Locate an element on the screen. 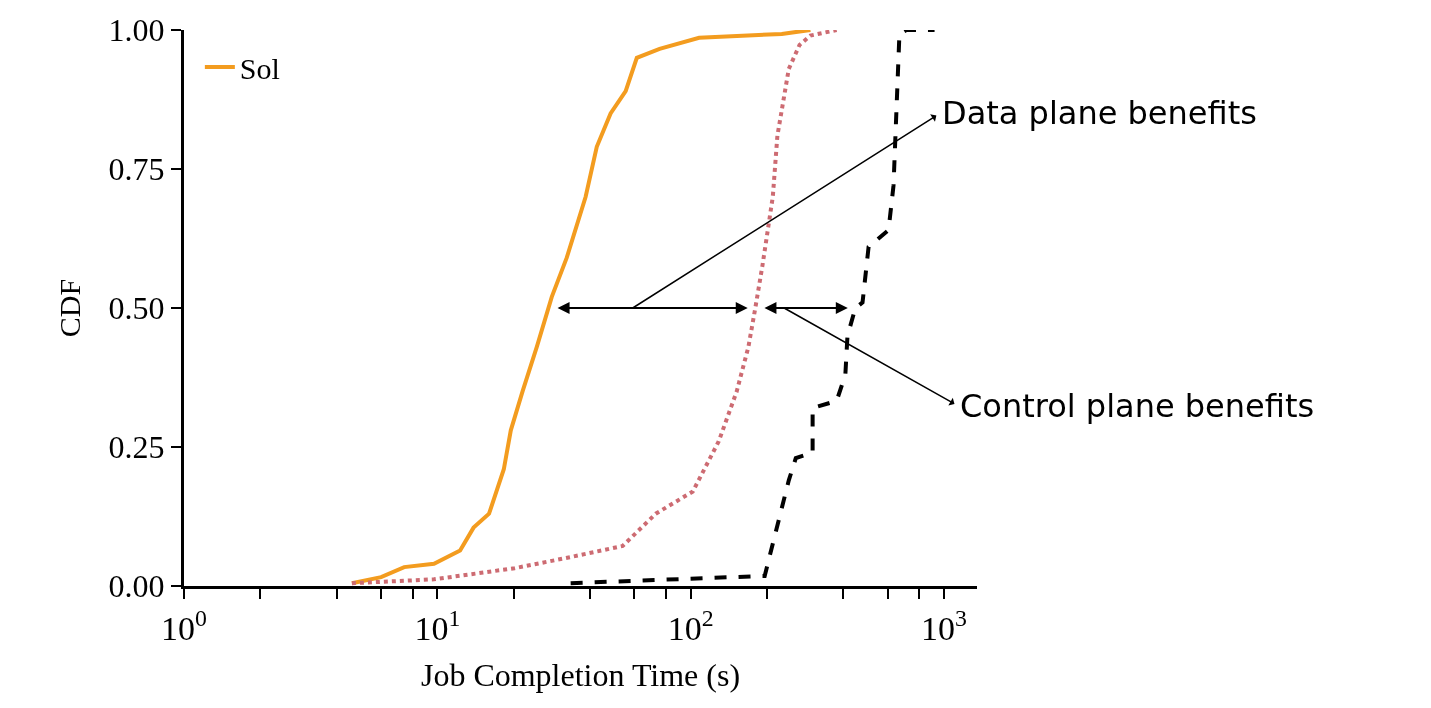 The height and width of the screenshot is (708, 1431). y-tick-label: 0.25 is located at coordinates (136, 447).